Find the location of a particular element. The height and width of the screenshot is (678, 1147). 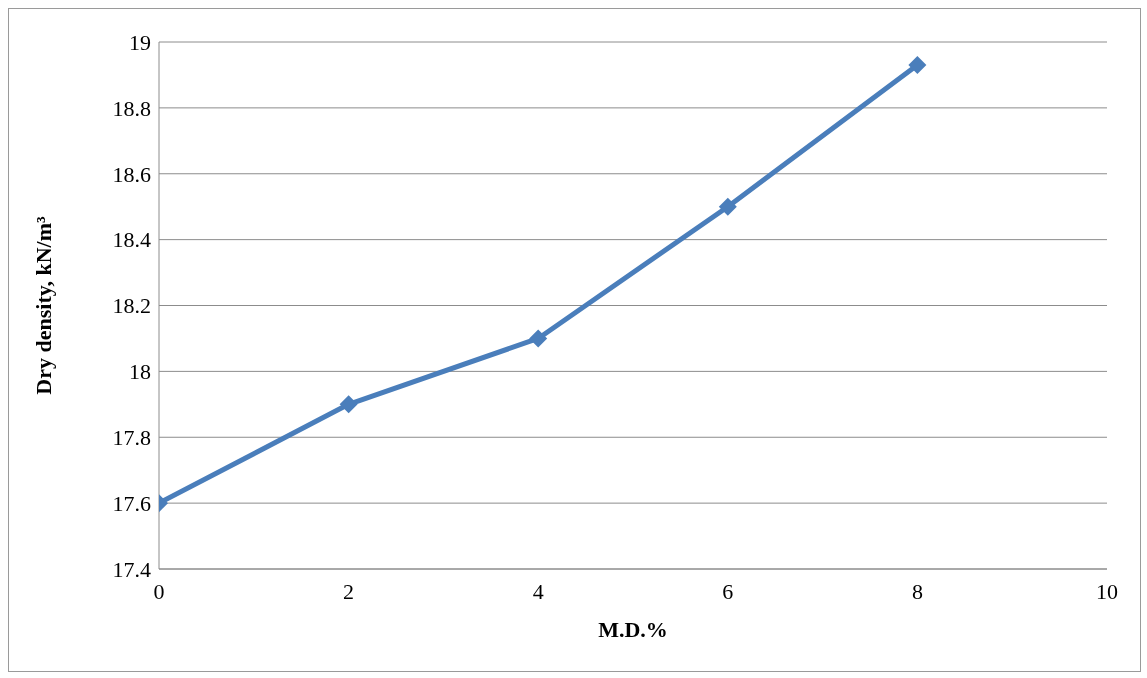

y-axis-title: Dry density, kN/m³ is located at coordinates (43, 305).